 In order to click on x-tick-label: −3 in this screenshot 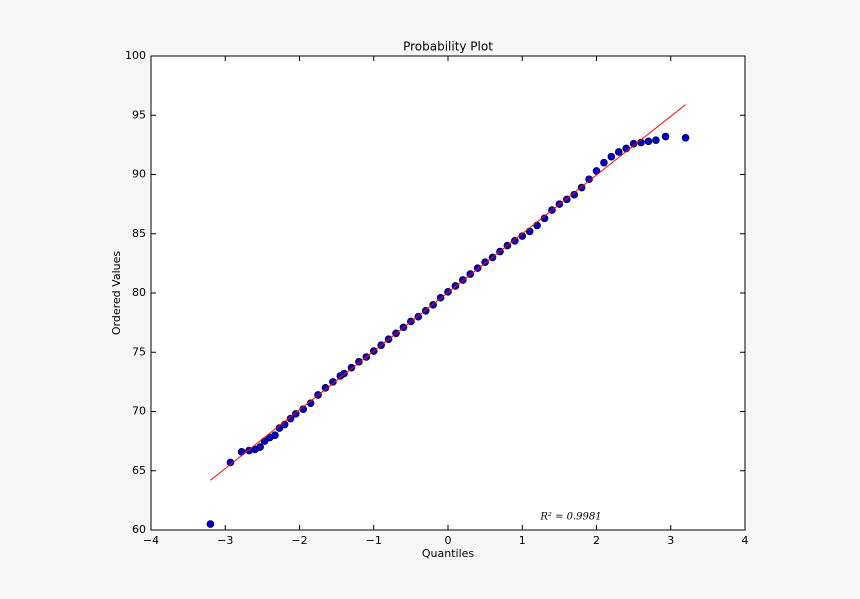, I will do `click(225, 540)`.